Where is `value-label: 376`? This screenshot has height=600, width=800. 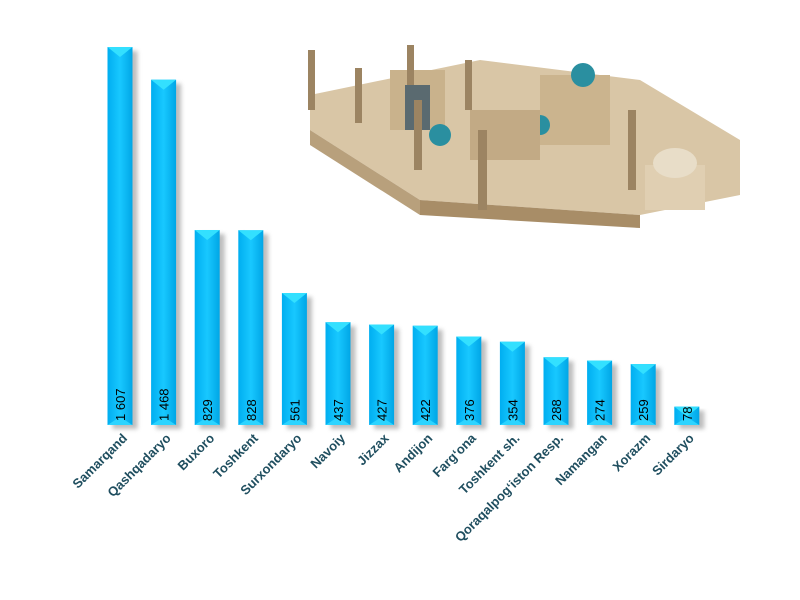
value-label: 376 is located at coordinates (469, 410).